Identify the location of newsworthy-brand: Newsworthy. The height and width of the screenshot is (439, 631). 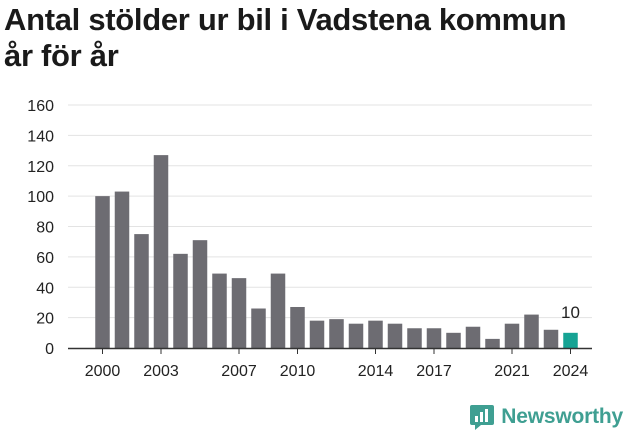
(546, 417).